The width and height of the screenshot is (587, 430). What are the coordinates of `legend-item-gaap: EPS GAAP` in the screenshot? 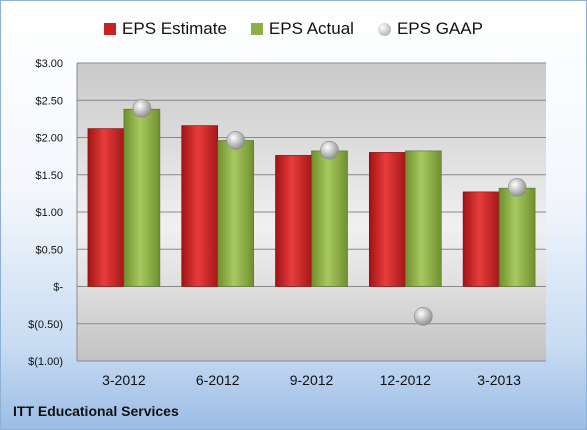 It's located at (430, 29).